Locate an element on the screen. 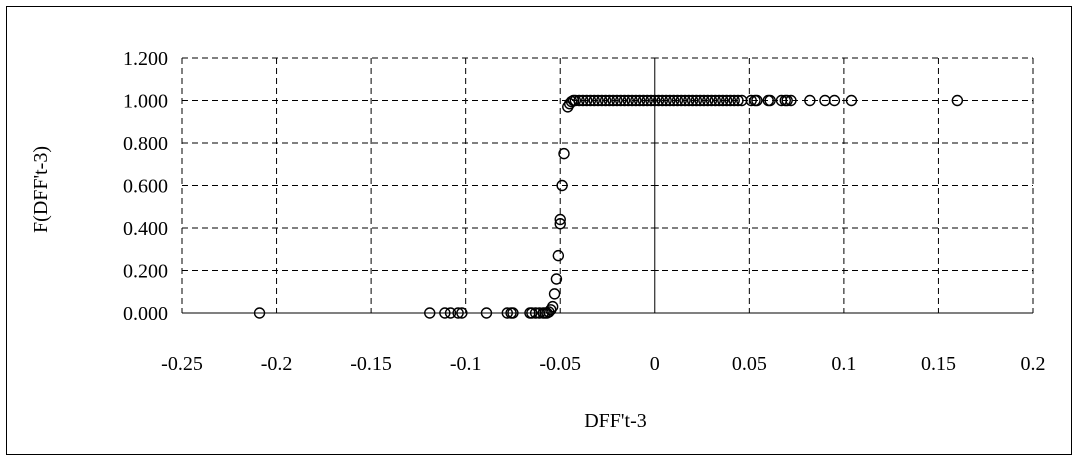 The height and width of the screenshot is (462, 1081). x-tick-label: 0.15 is located at coordinates (938, 364).